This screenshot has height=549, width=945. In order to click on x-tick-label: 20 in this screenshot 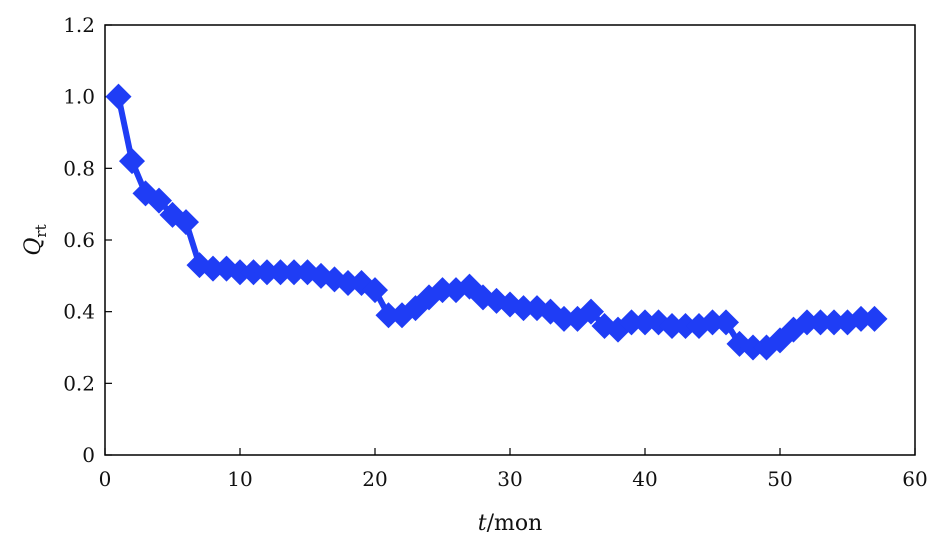, I will do `click(374, 479)`.